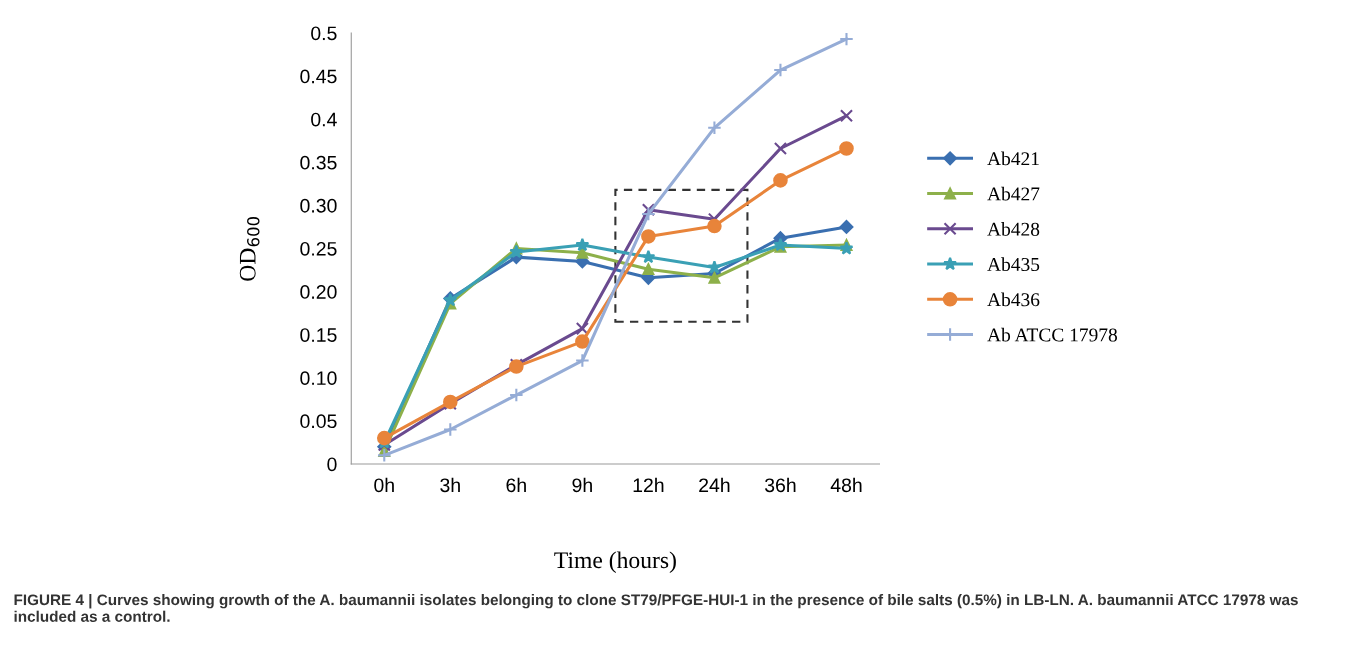  I want to click on y-tick-label: 0.05, so click(318, 421).